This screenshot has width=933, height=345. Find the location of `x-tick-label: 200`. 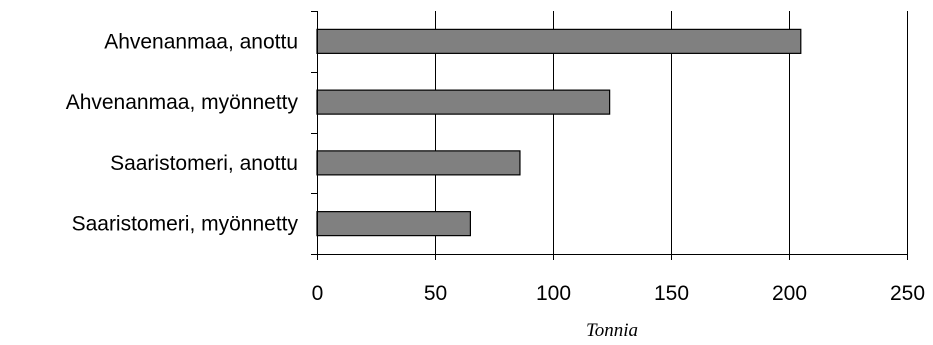

x-tick-label: 200 is located at coordinates (789, 293).